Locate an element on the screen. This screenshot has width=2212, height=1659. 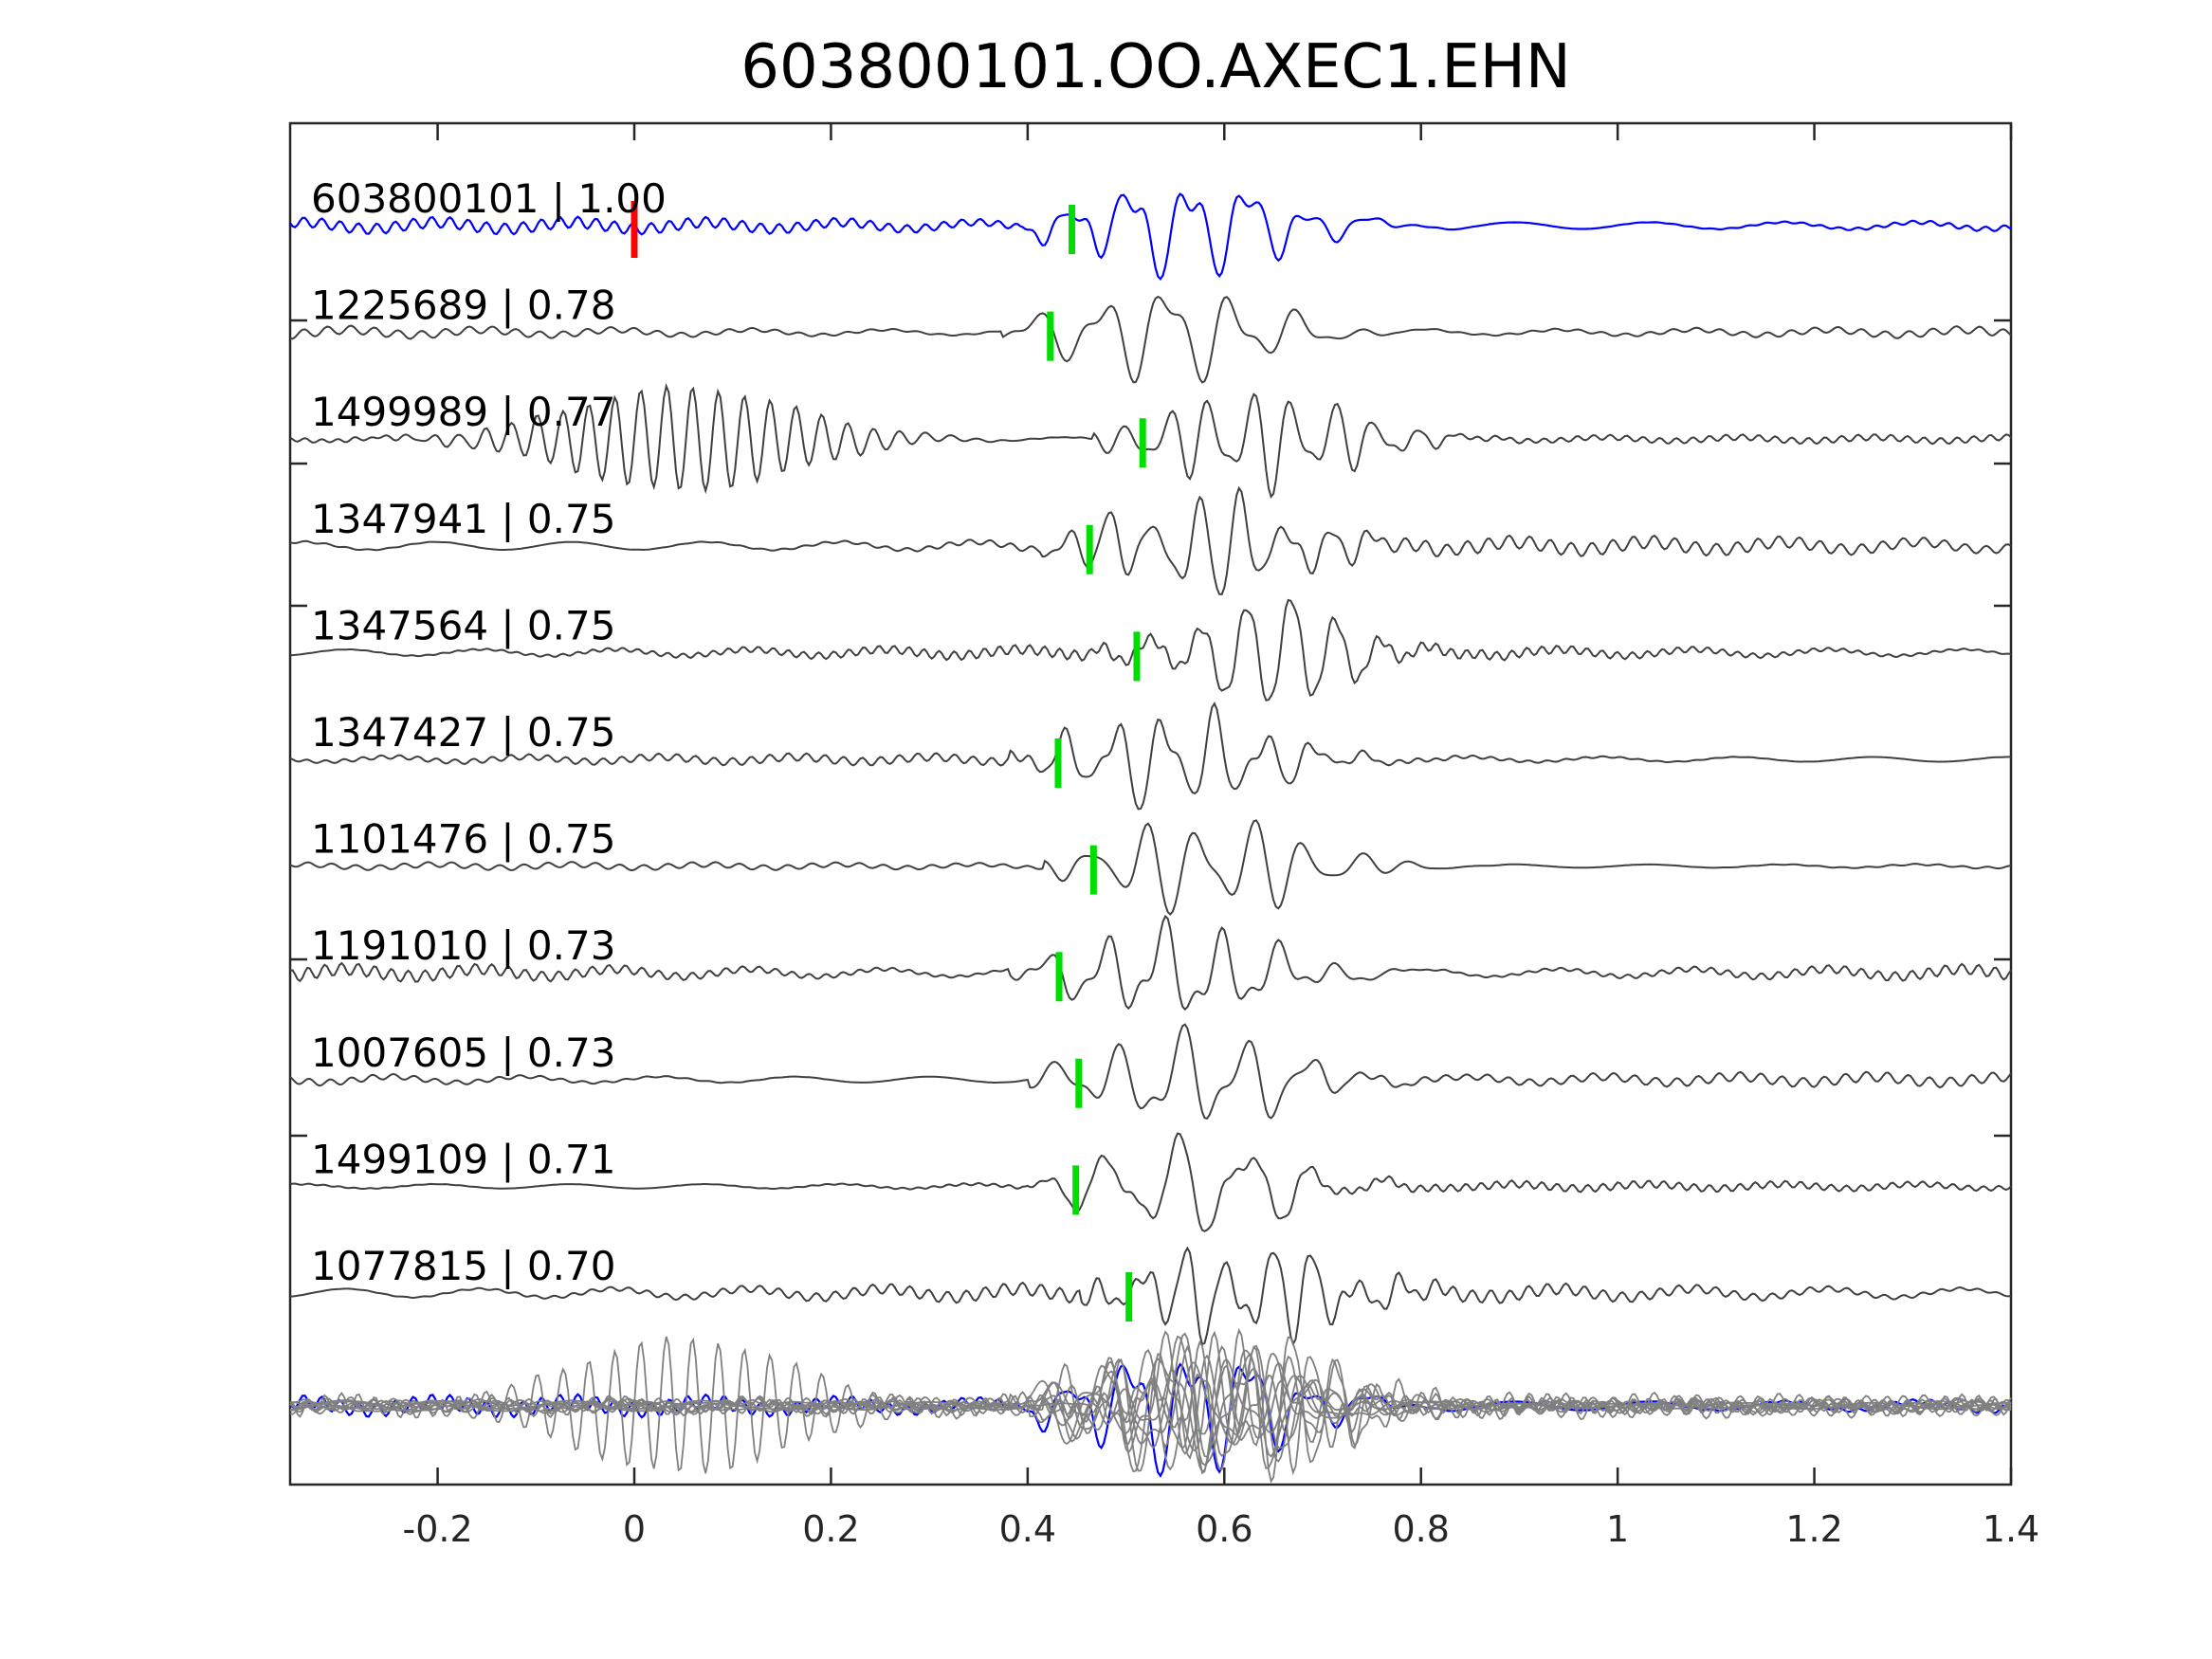
x-tick-label: 0.2 is located at coordinates (830, 1529).